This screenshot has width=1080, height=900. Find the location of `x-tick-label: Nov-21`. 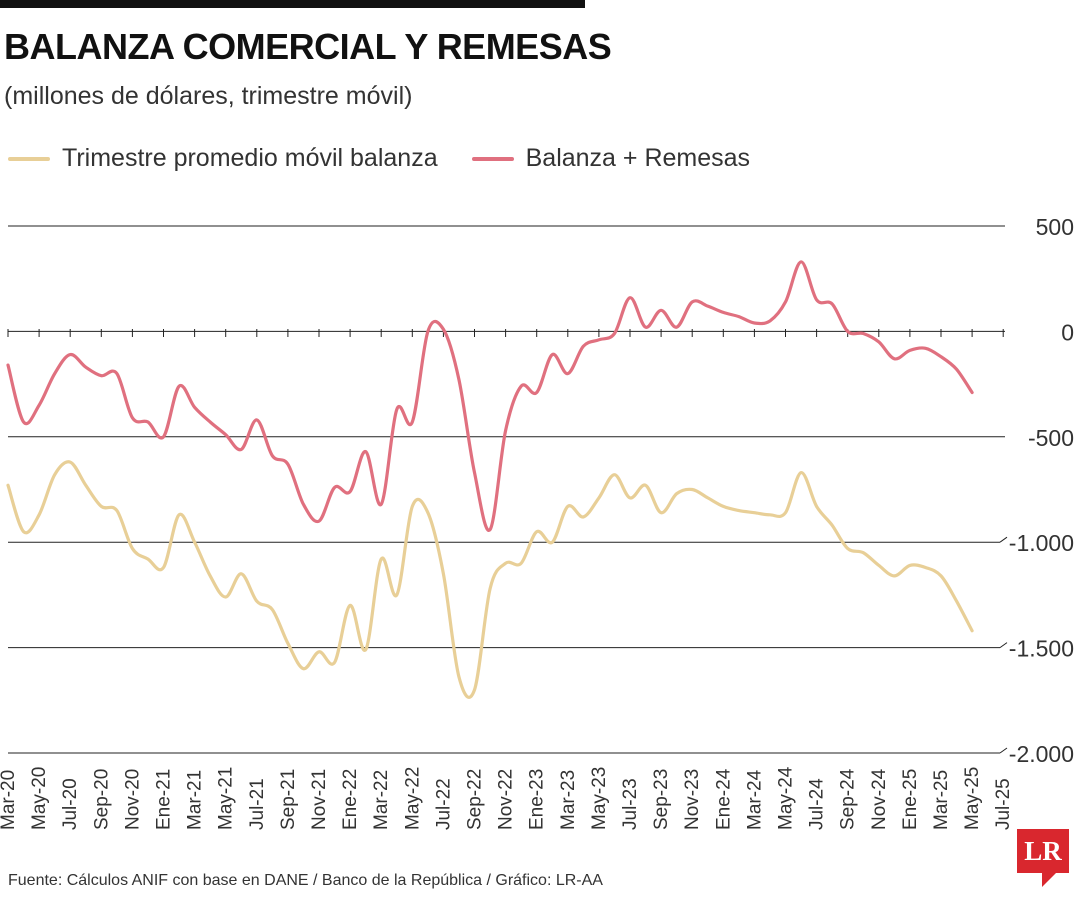

x-tick-label: Nov-21 is located at coordinates (319, 799).